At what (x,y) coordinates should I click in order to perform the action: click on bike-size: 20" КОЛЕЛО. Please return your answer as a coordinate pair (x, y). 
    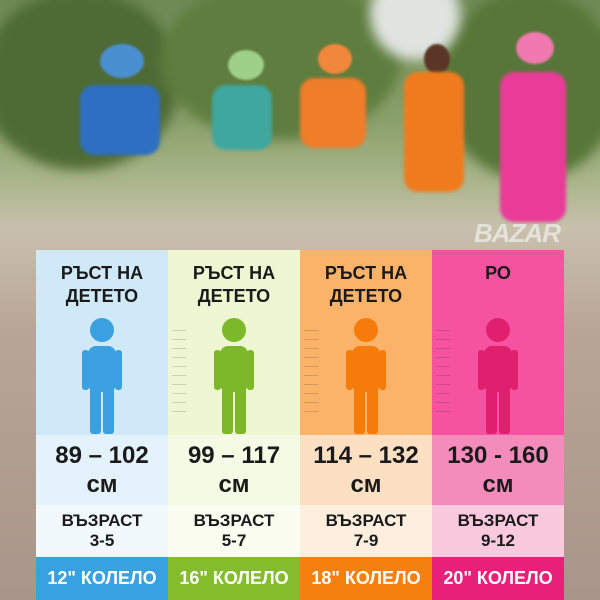
    Looking at the image, I should click on (498, 578).